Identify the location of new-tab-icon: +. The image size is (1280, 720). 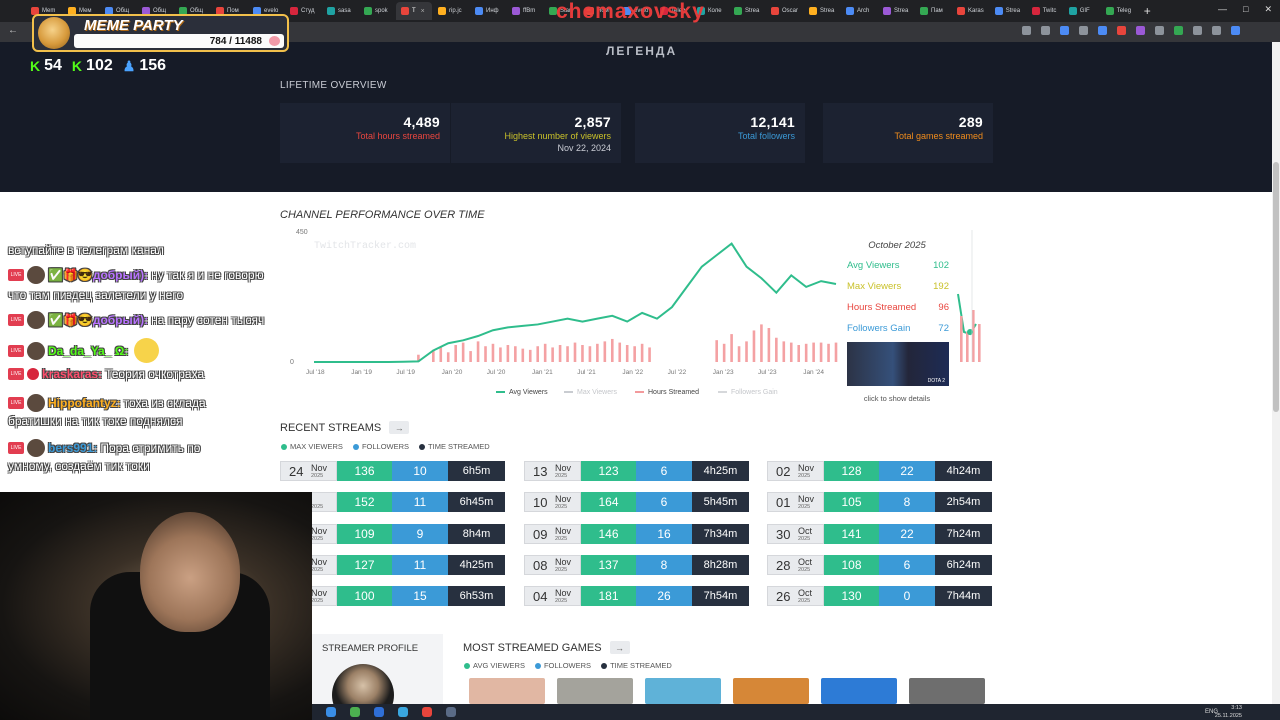
(1147, 11).